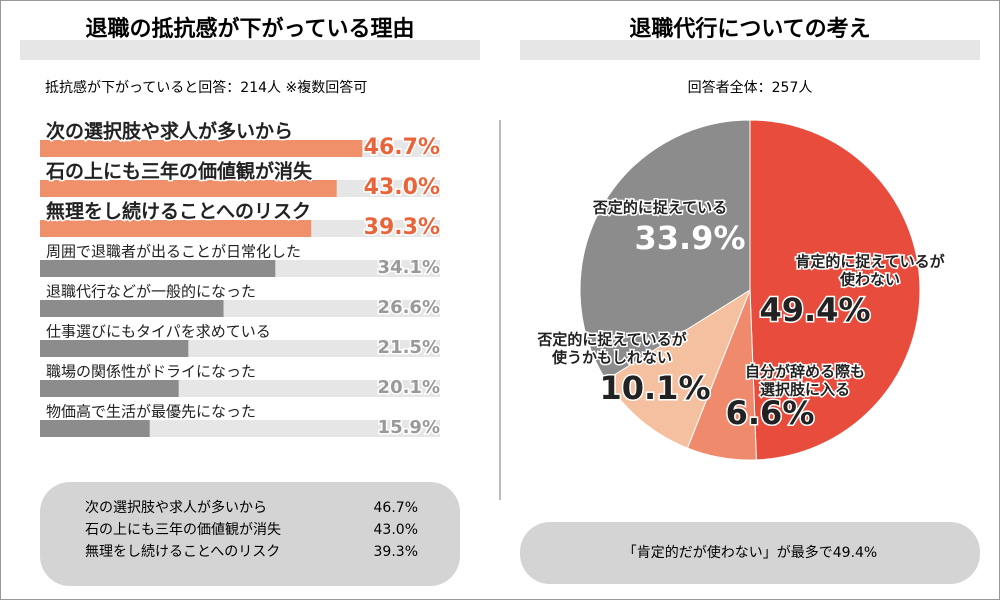 This screenshot has width=1000, height=604. I want to click on summary-box, so click(250, 534).